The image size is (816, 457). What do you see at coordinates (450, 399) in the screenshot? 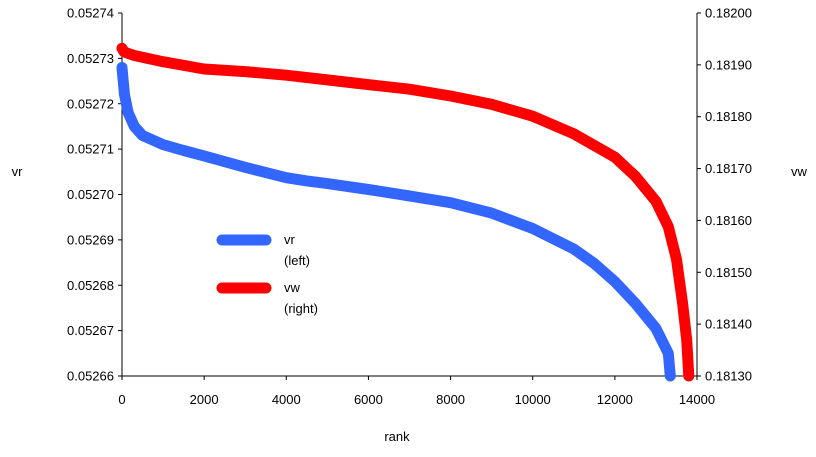
I see `x-tick-label: 8000` at bounding box center [450, 399].